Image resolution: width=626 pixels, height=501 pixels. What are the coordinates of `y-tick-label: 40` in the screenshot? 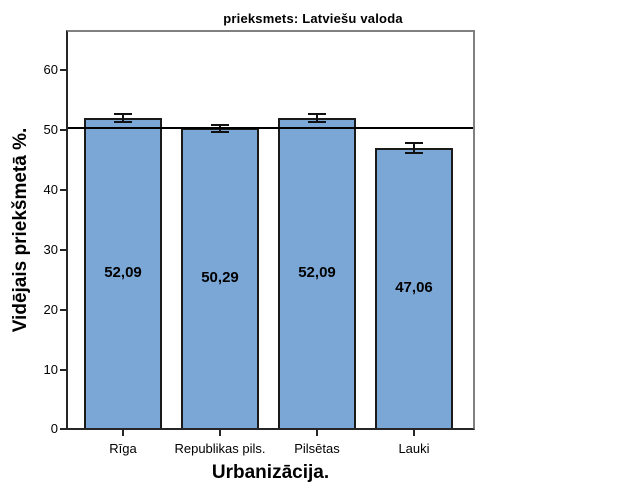 It's located at (50, 189).